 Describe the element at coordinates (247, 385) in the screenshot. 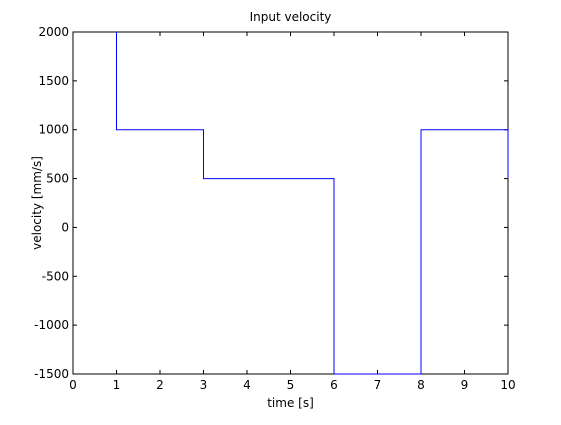

I see `x-tick-label: 4` at that location.